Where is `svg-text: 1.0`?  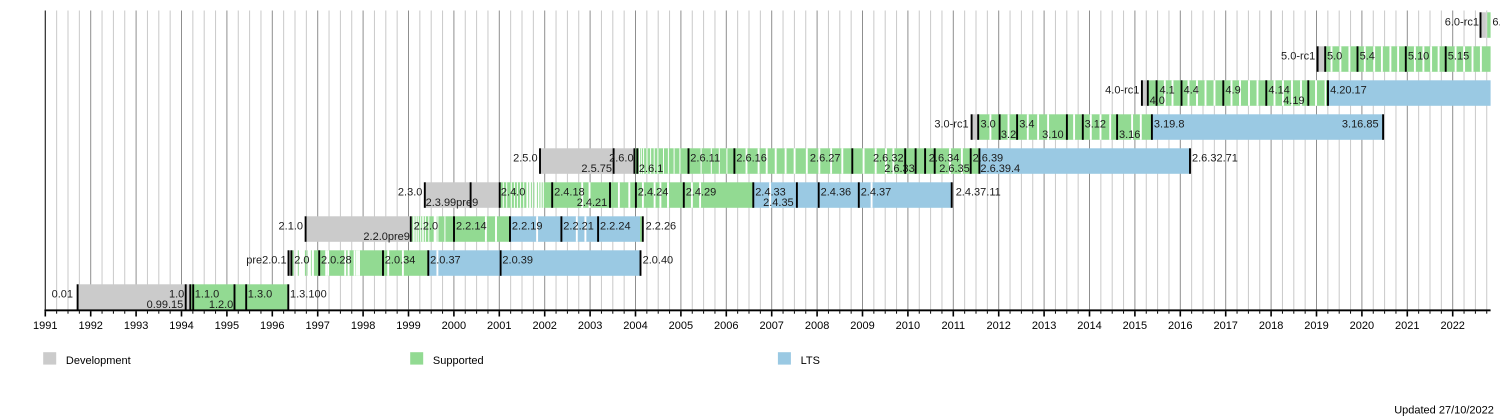 svg-text: 1.0 is located at coordinates (176, 294).